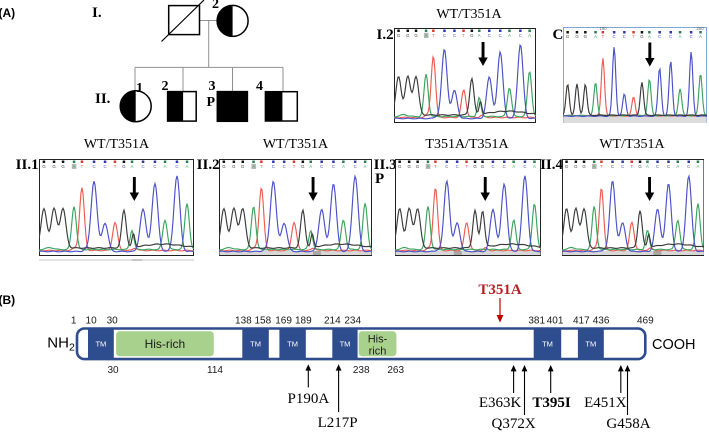 The width and height of the screenshot is (709, 432). I want to click on svg-text: COOH, so click(674, 345).